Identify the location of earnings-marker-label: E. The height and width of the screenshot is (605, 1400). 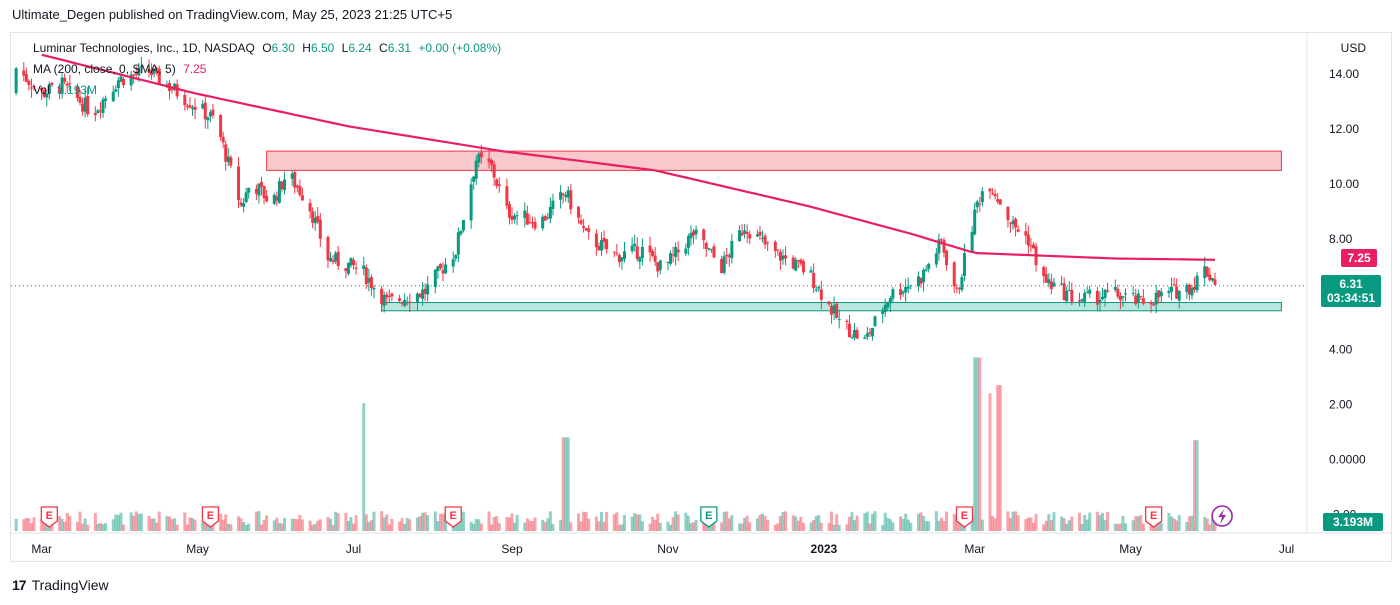
(49, 516).